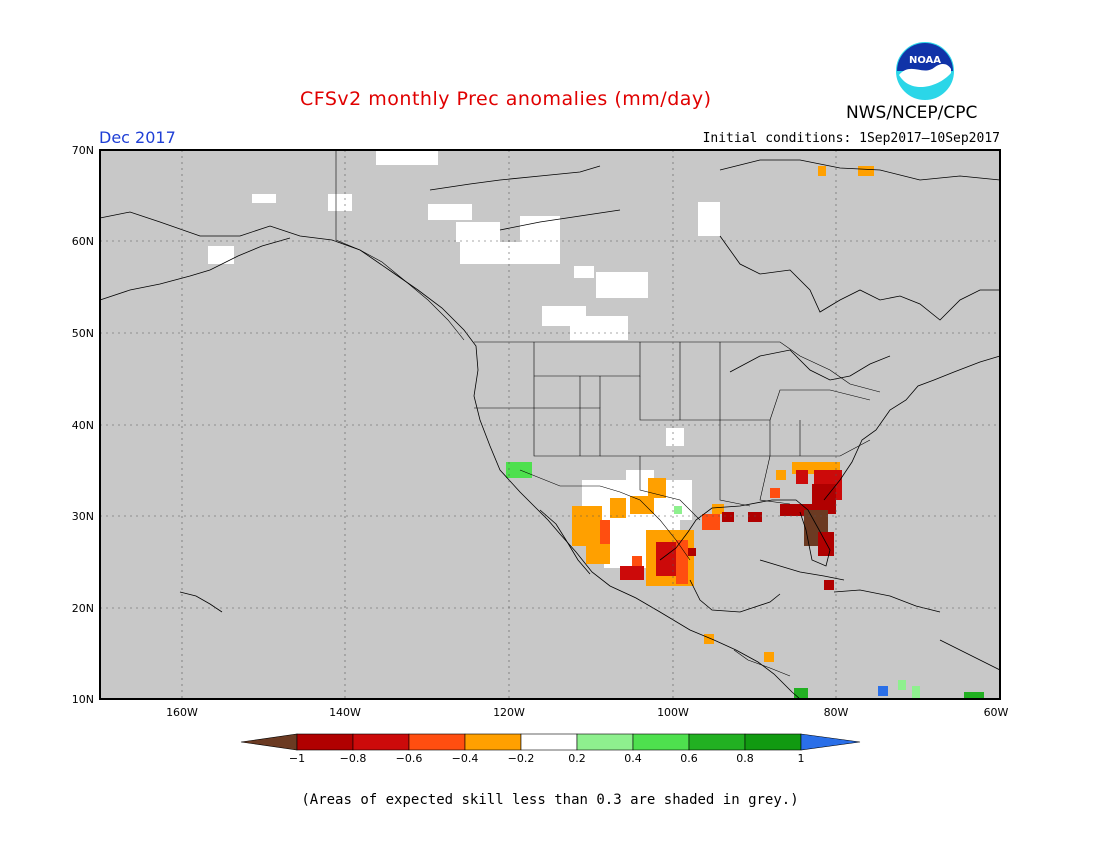 This screenshot has width=1100, height=850. What do you see at coordinates (83, 241) in the screenshot?
I see `lat-label: 60N` at bounding box center [83, 241].